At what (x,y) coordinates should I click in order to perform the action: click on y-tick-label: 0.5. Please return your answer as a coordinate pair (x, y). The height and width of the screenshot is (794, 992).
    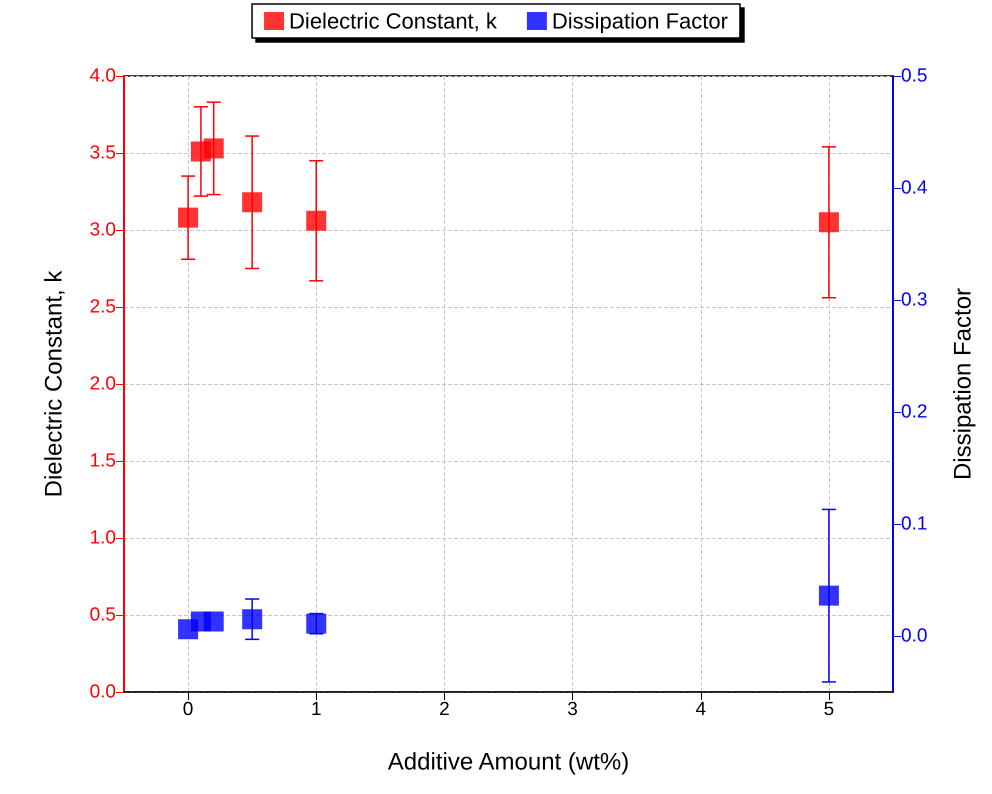
    Looking at the image, I should click on (103, 615).